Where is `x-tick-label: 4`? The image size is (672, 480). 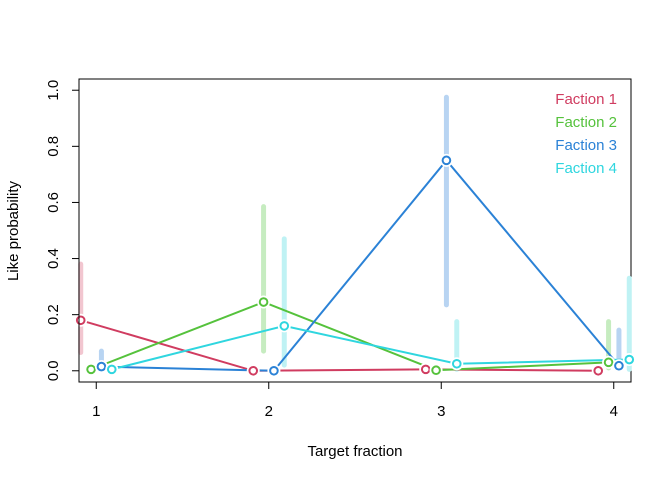
x-tick-label: 4 is located at coordinates (614, 411).